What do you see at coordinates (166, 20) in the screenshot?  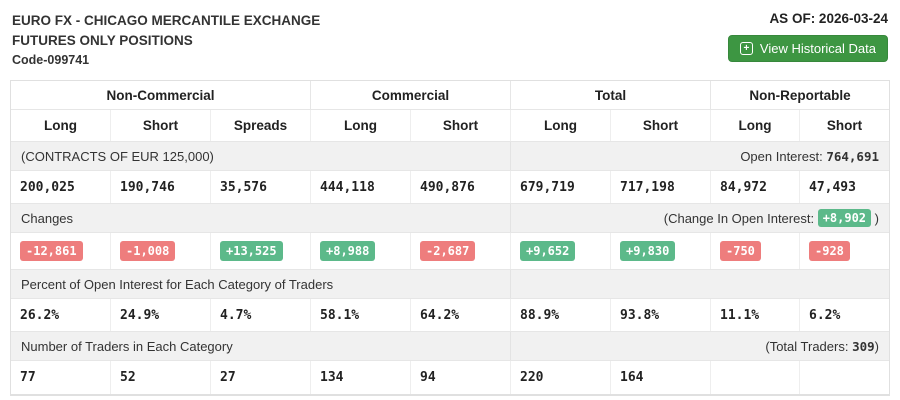 I see `report-title-line1: EURO FX - CHICAGO MERCANTILE EXCHANGE` at bounding box center [166, 20].